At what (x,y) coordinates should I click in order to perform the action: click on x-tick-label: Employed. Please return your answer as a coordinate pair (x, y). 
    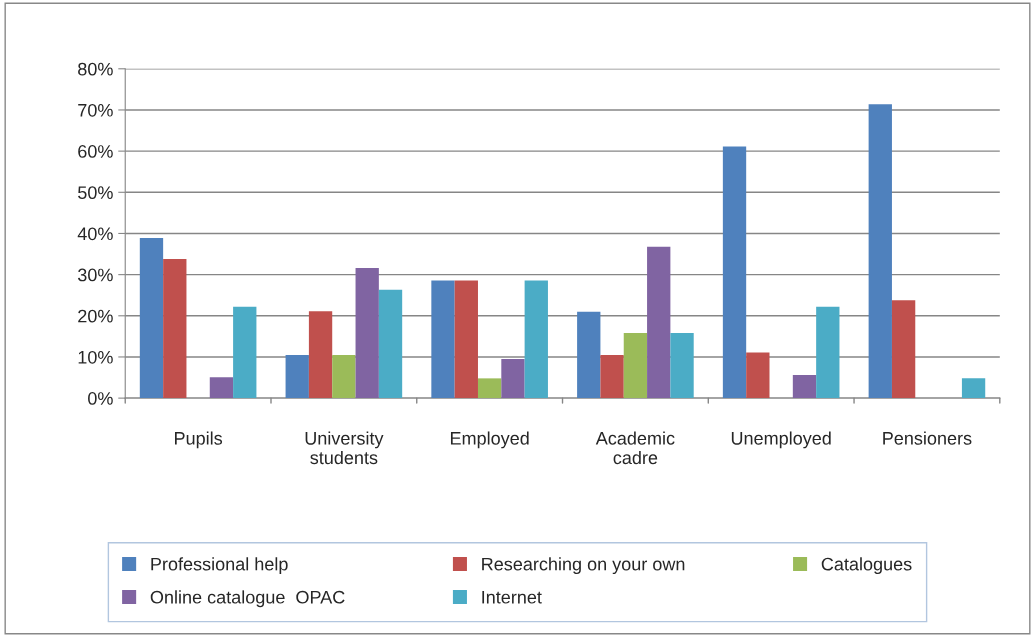
    Looking at the image, I should click on (489, 440).